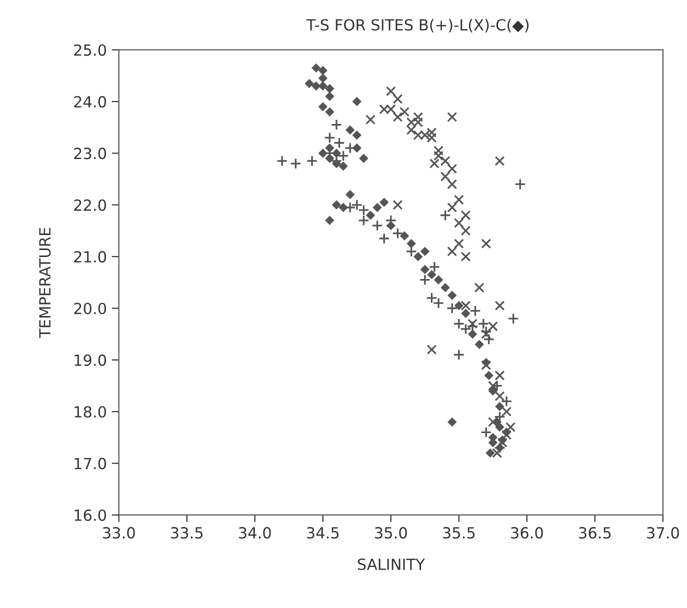 This screenshot has height=608, width=687. I want to click on y-tick-label: 16.0, so click(90, 515).